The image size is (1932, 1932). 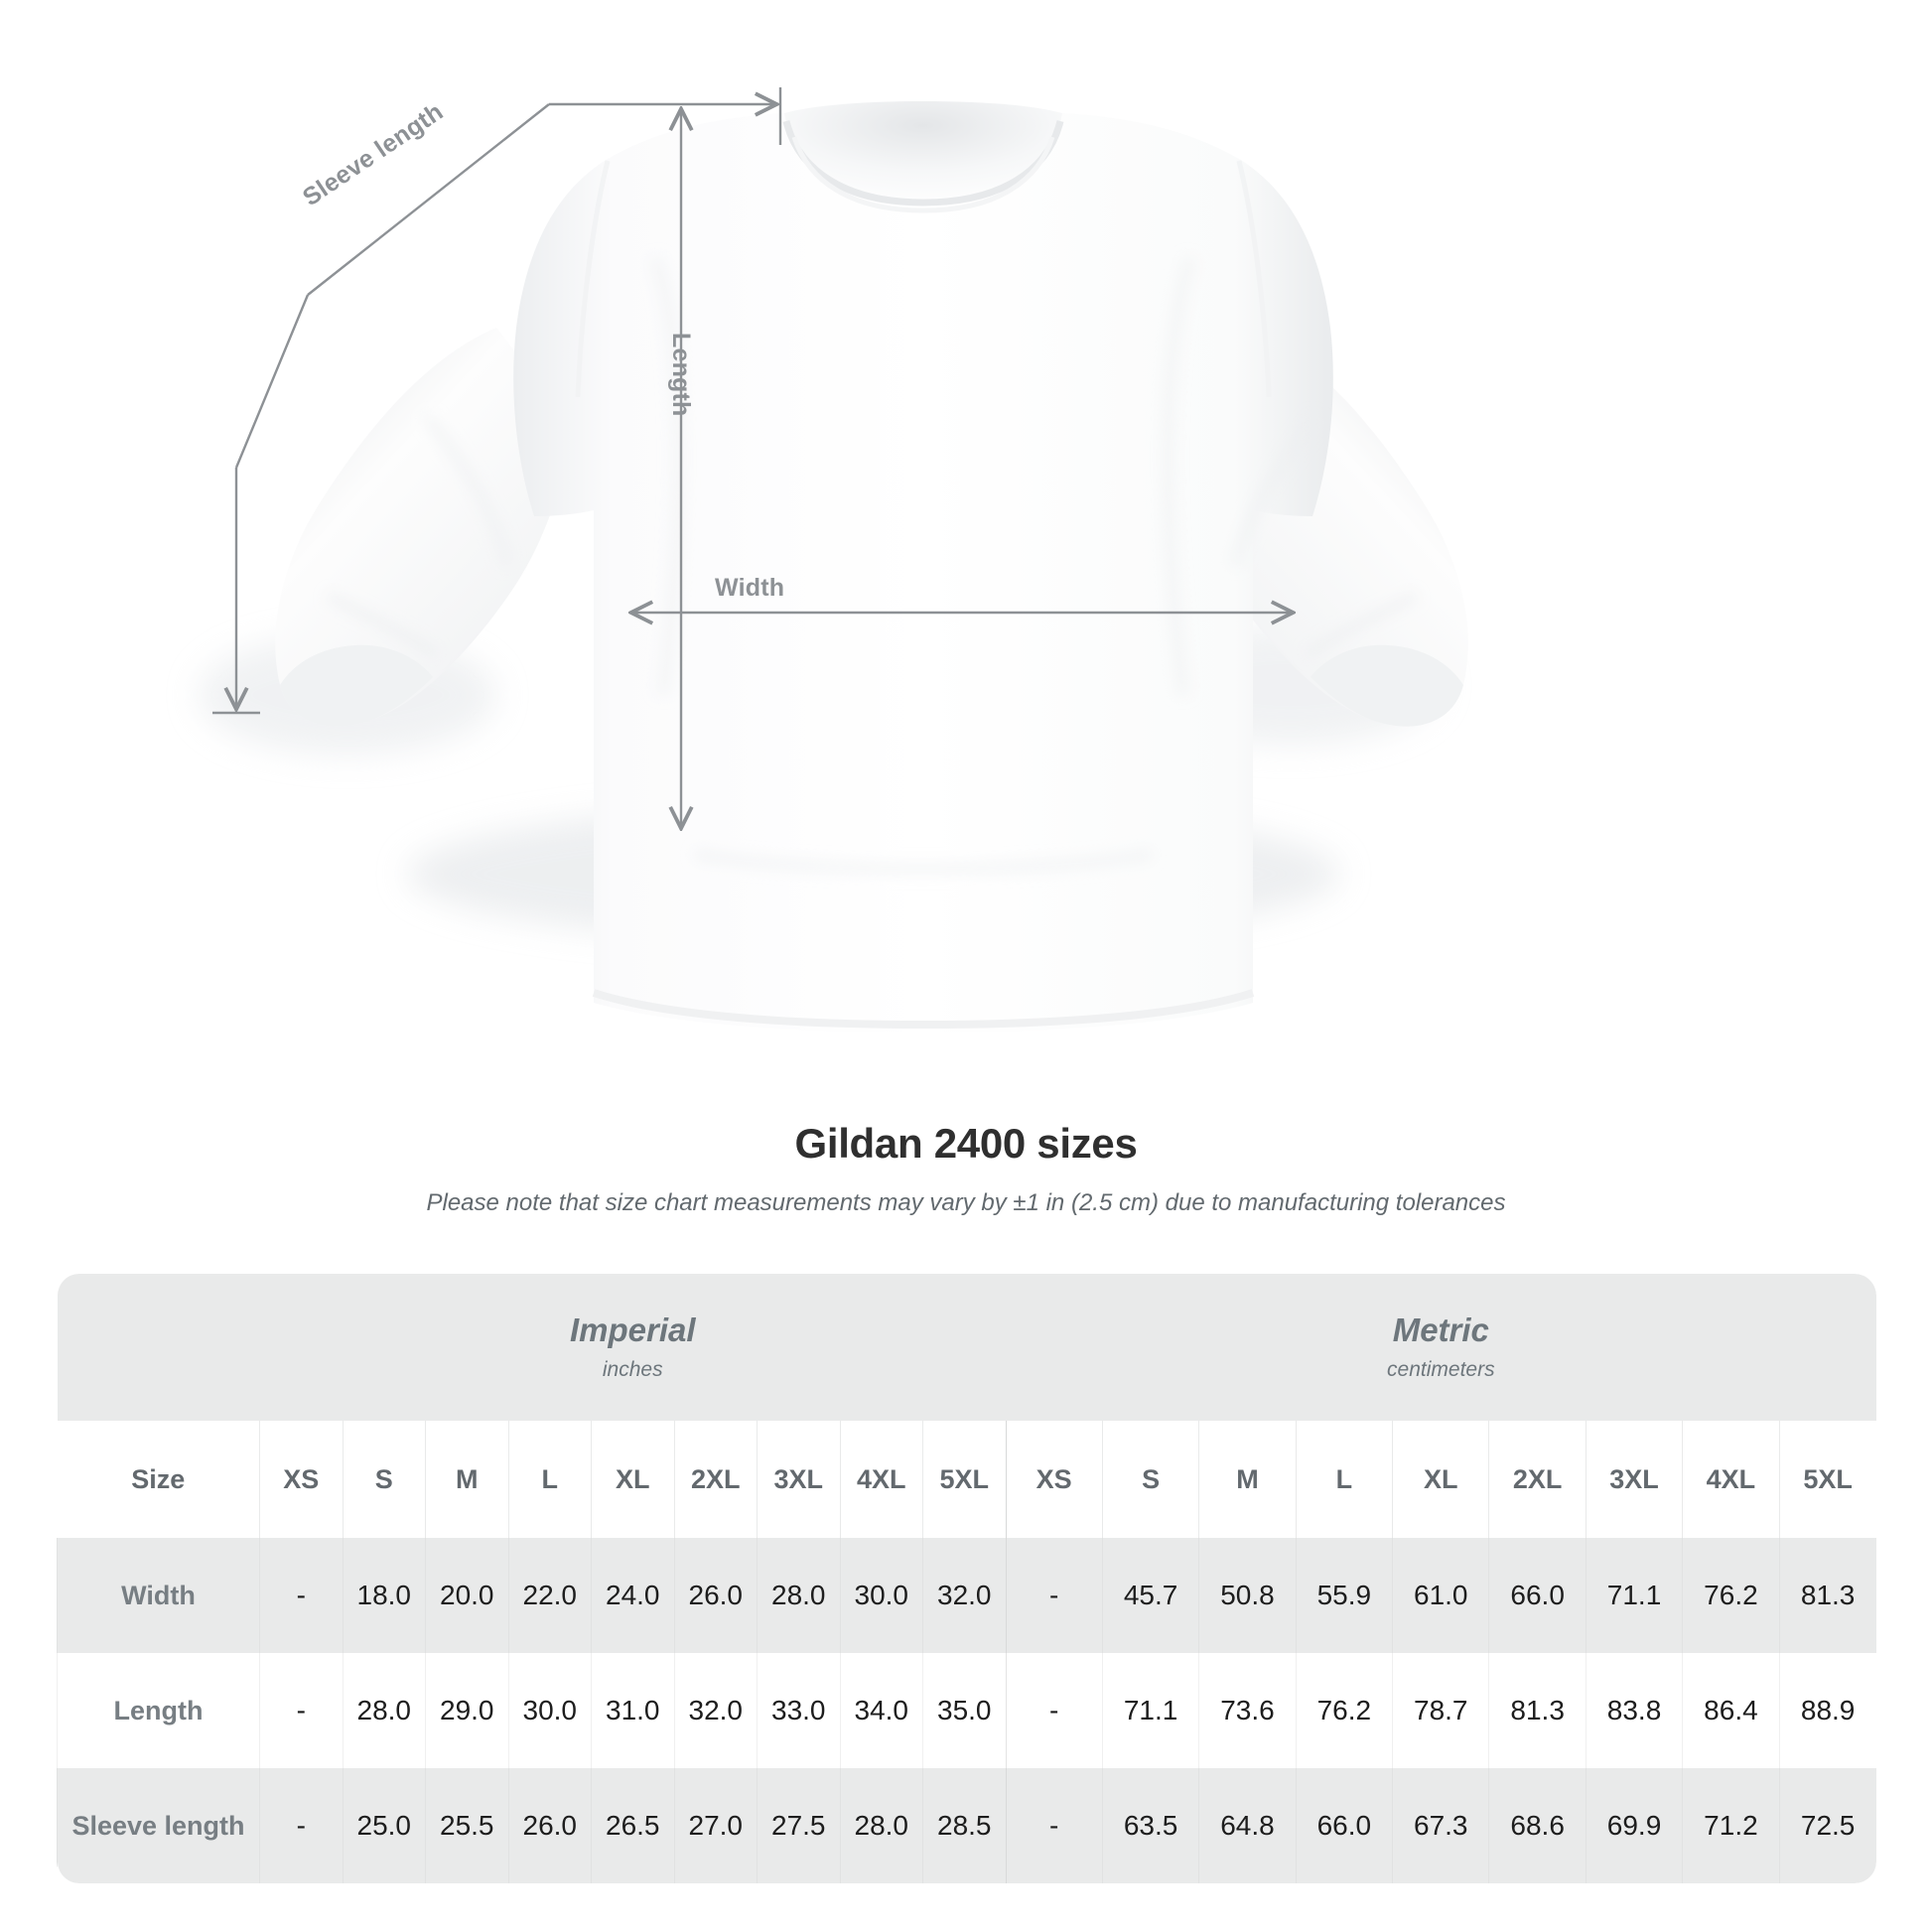 I want to click on cell-width-imperial-m: 20.0, so click(x=466, y=1595).